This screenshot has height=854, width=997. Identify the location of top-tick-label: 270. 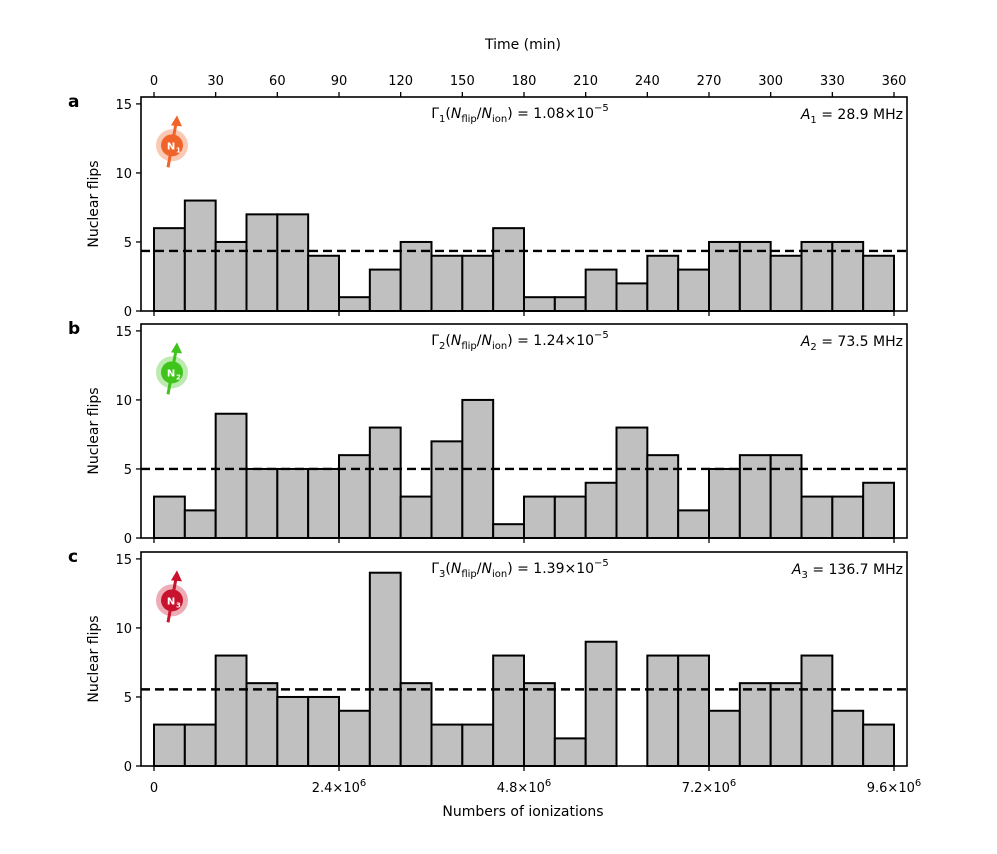
(709, 81).